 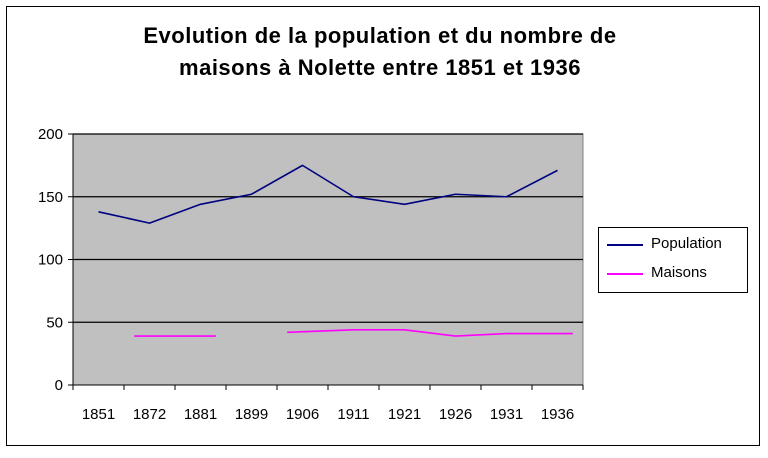 What do you see at coordinates (59, 385) in the screenshot?
I see `y-tick-label-0: 0` at bounding box center [59, 385].